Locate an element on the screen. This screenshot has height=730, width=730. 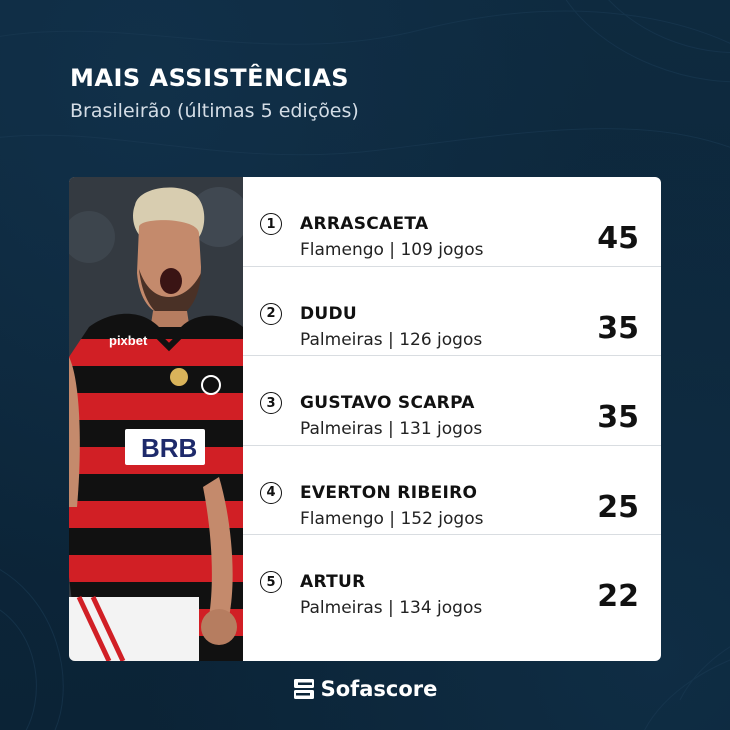
player-meta: Flamengo | 109 jogos is located at coordinates (392, 250).